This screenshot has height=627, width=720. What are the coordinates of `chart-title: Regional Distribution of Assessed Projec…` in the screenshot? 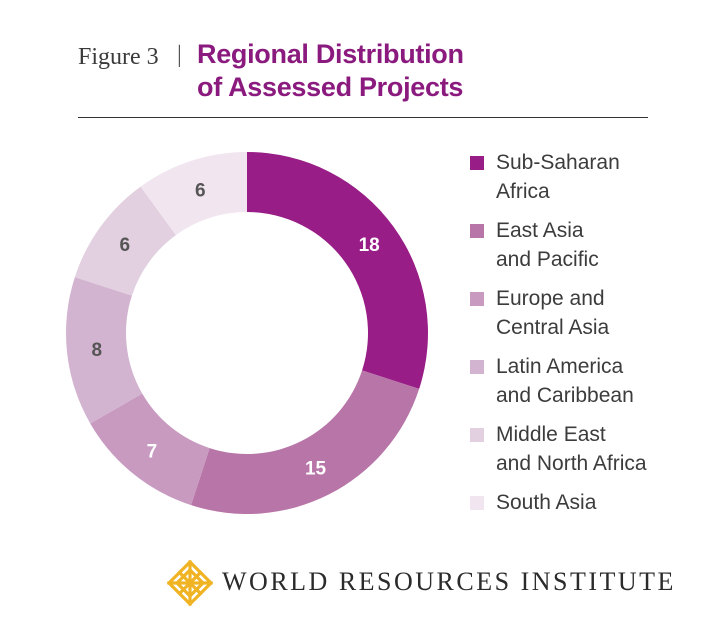 It's located at (330, 71).